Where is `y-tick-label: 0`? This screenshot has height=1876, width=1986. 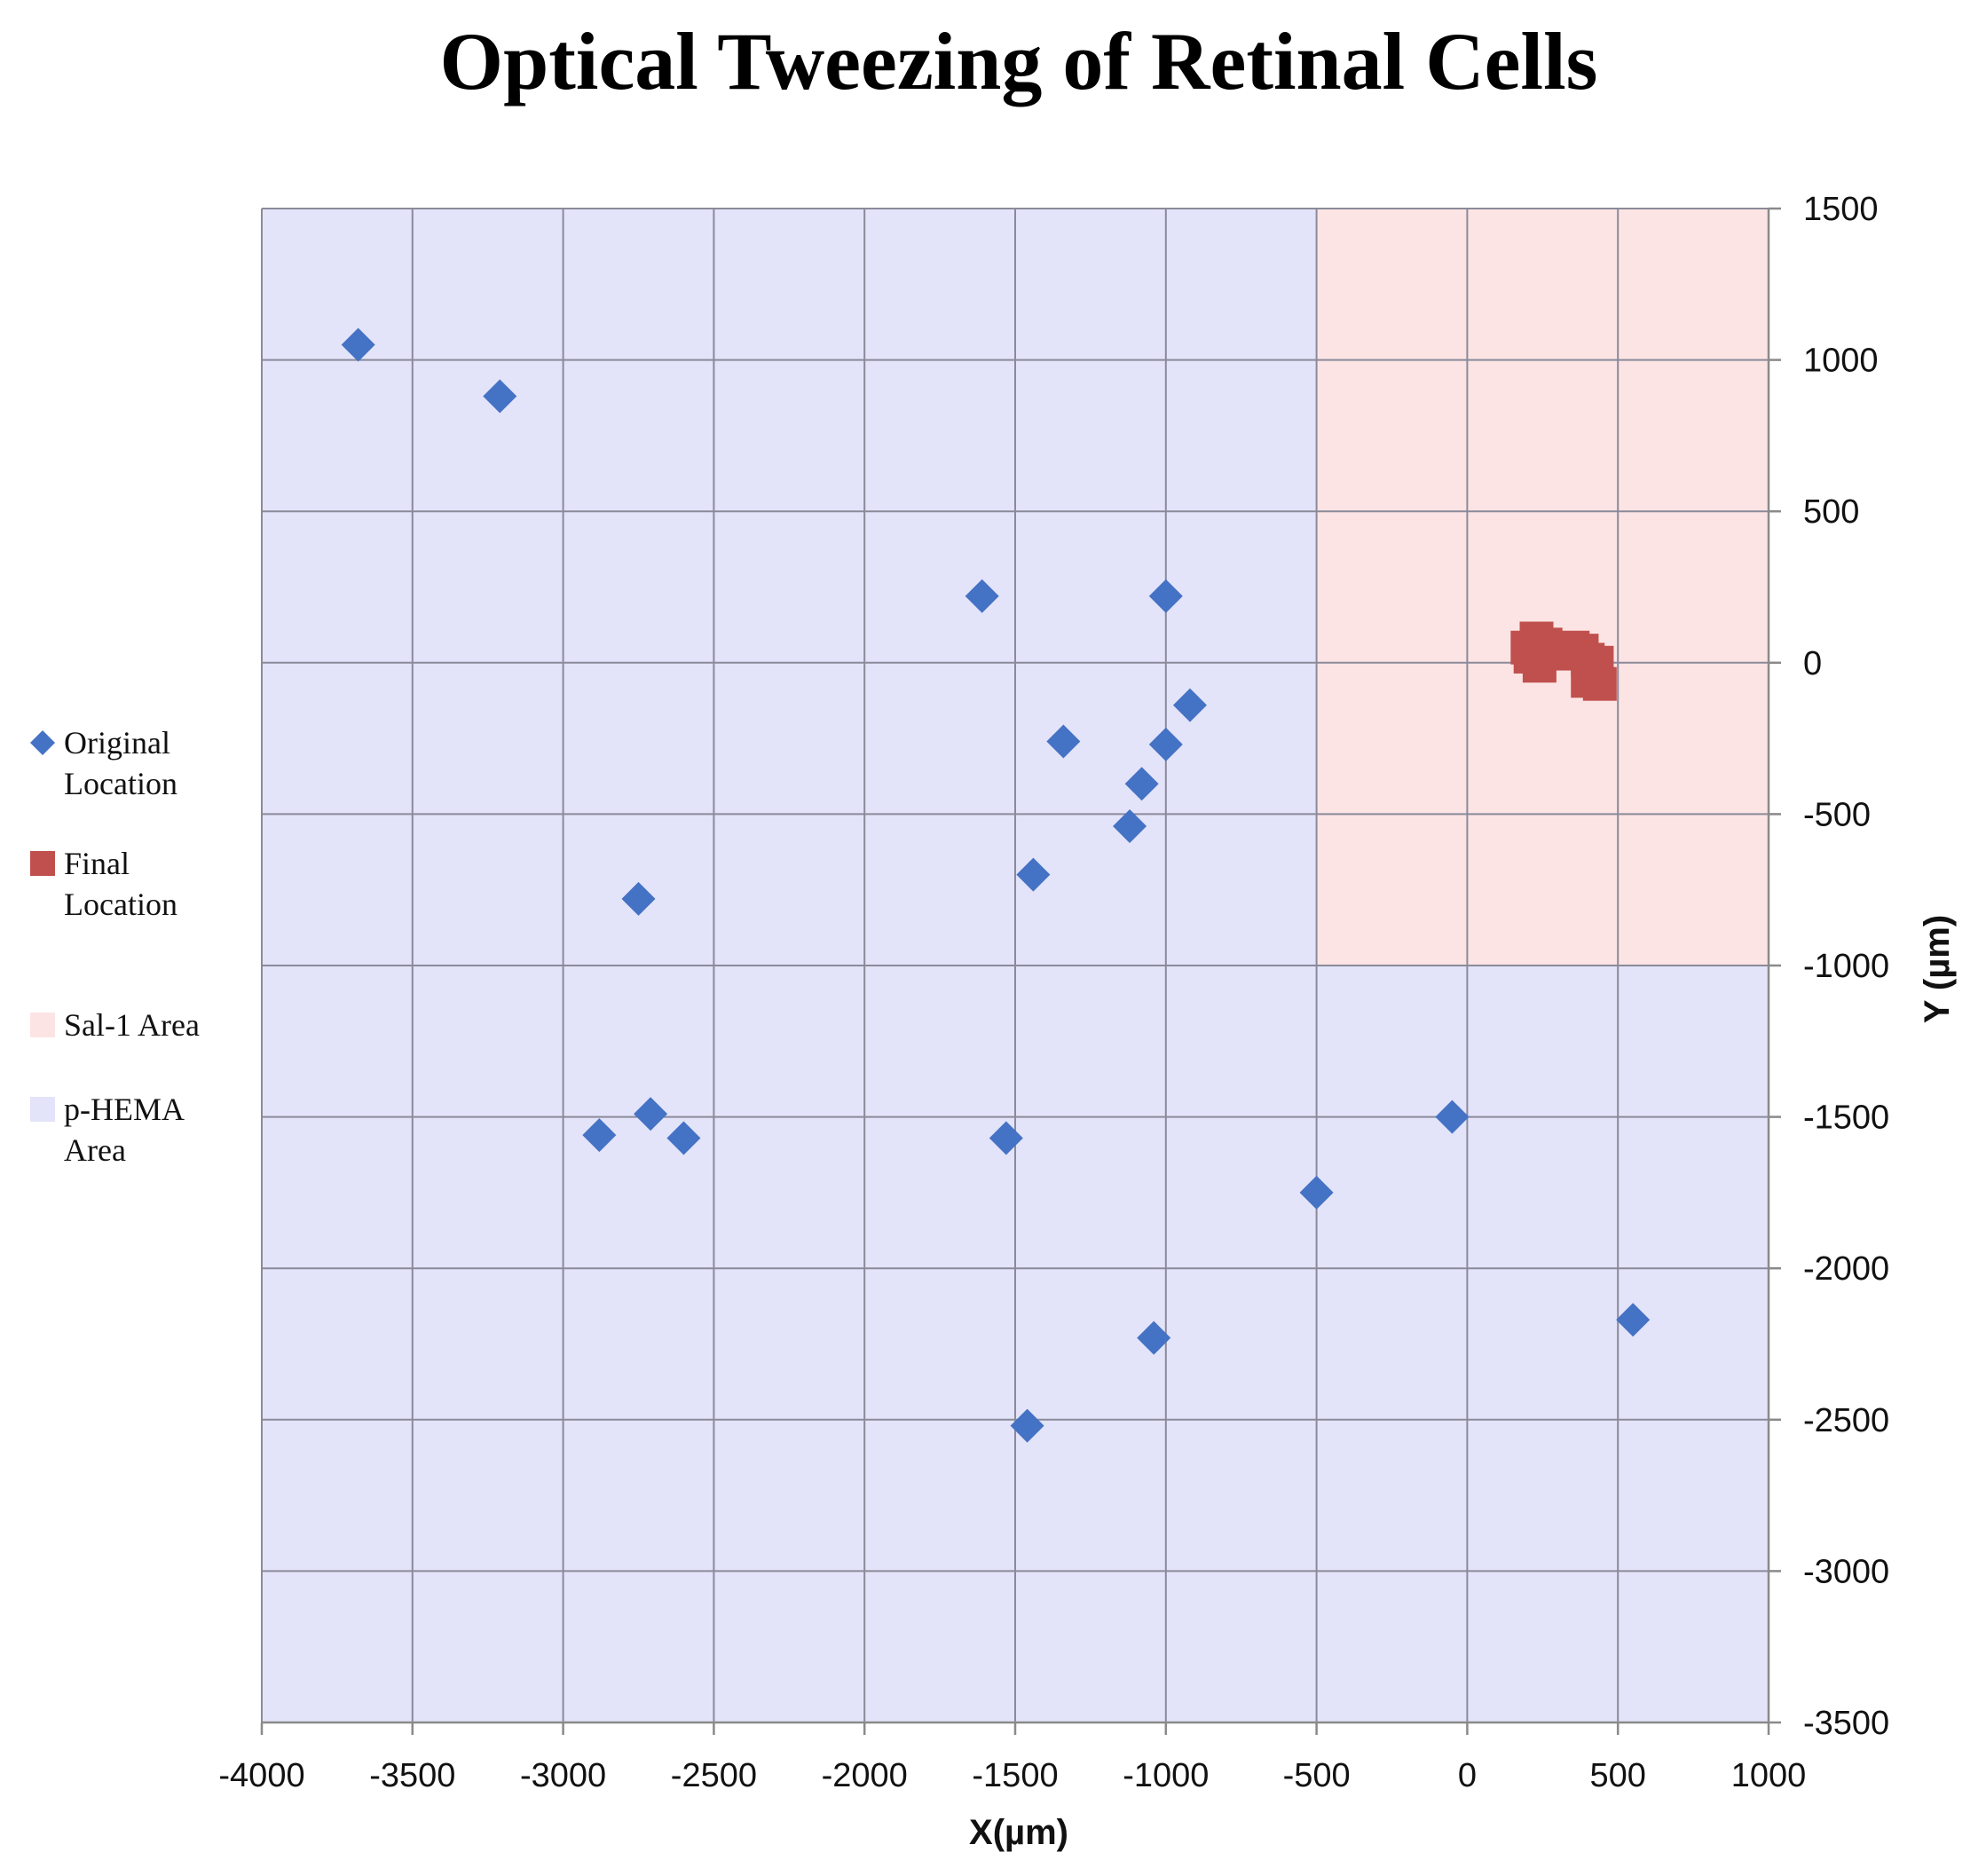 y-tick-label: 0 is located at coordinates (1813, 663).